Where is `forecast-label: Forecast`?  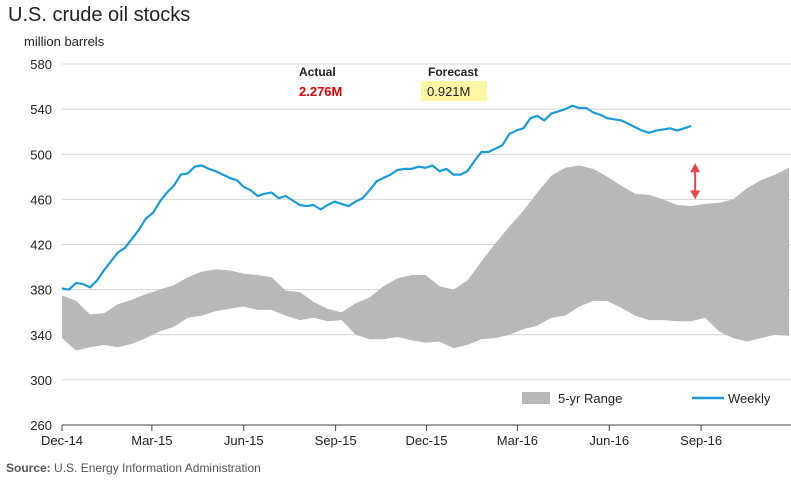
forecast-label: Forecast is located at coordinates (453, 72).